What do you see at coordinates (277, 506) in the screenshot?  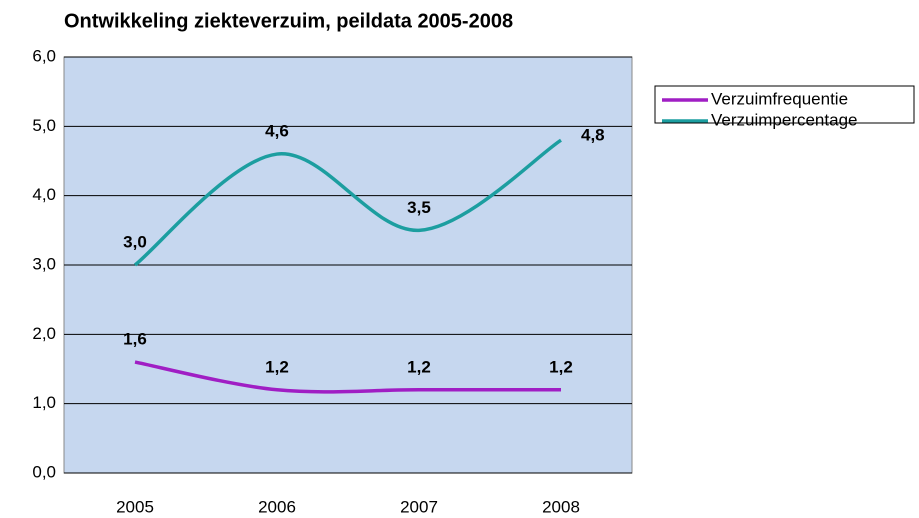 I see `x-tick-label: 2006` at bounding box center [277, 506].